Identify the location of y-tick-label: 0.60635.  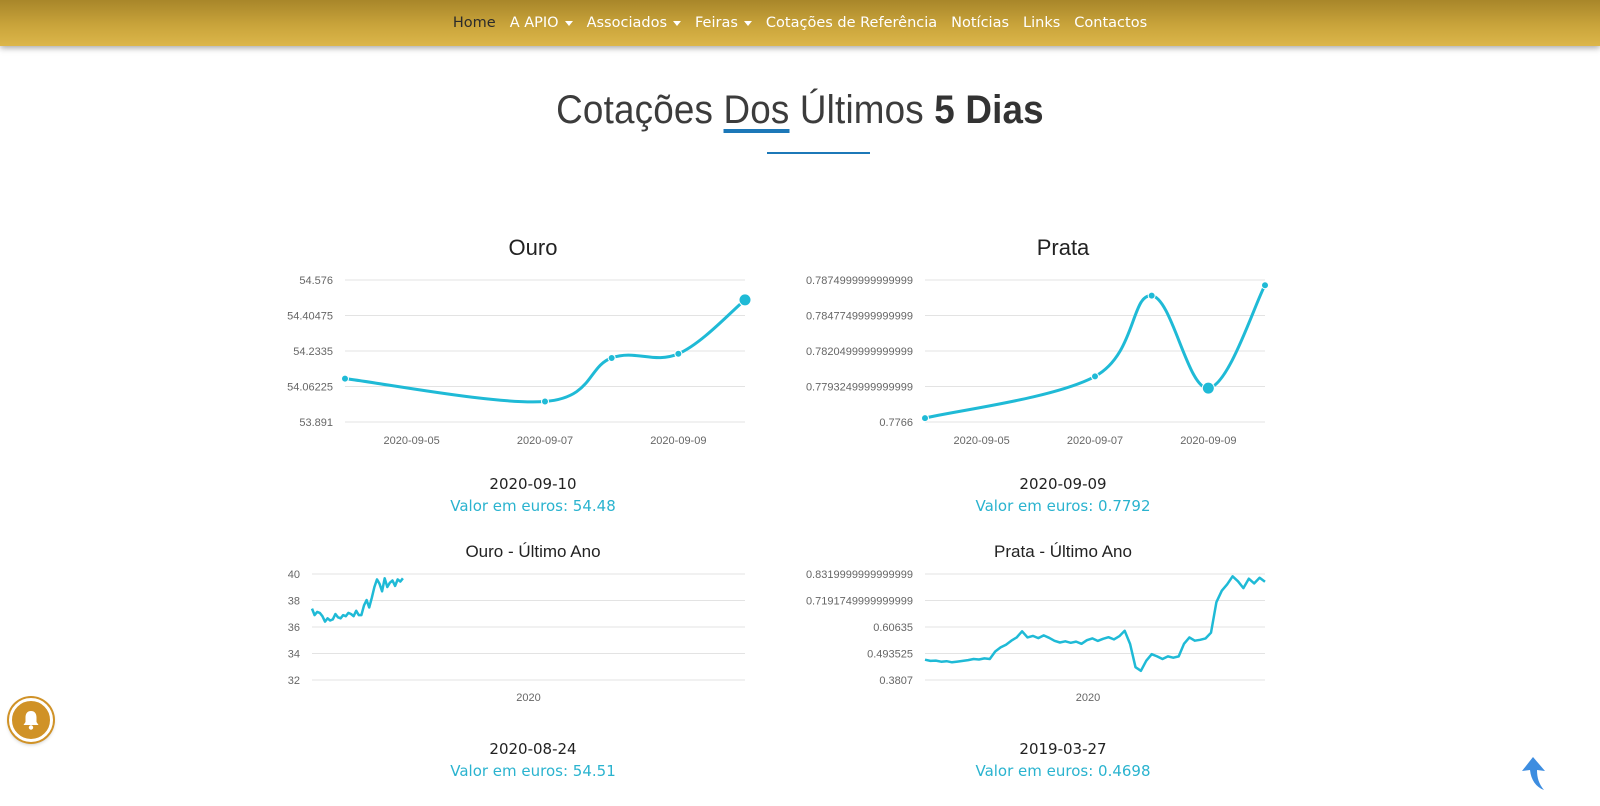
(893, 628).